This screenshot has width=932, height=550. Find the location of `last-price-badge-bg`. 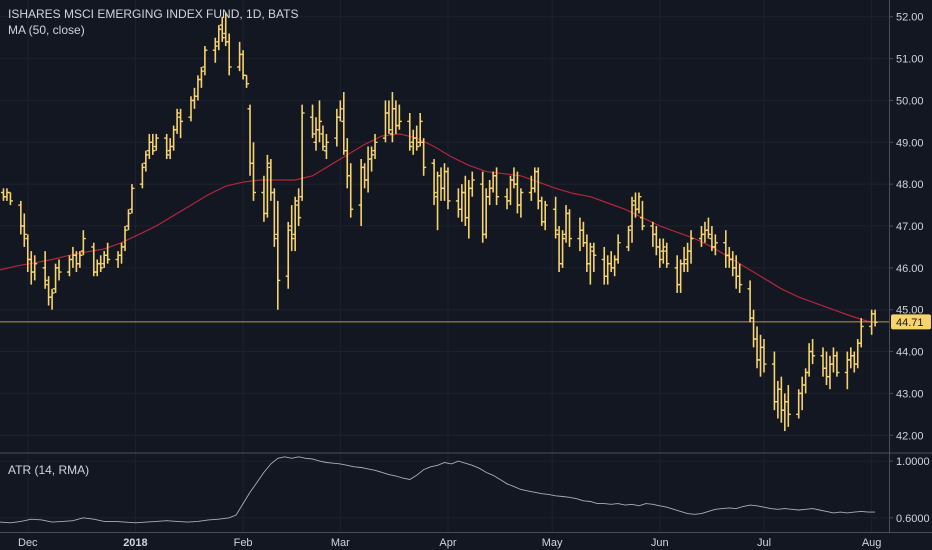

last-price-badge-bg is located at coordinates (911, 322).